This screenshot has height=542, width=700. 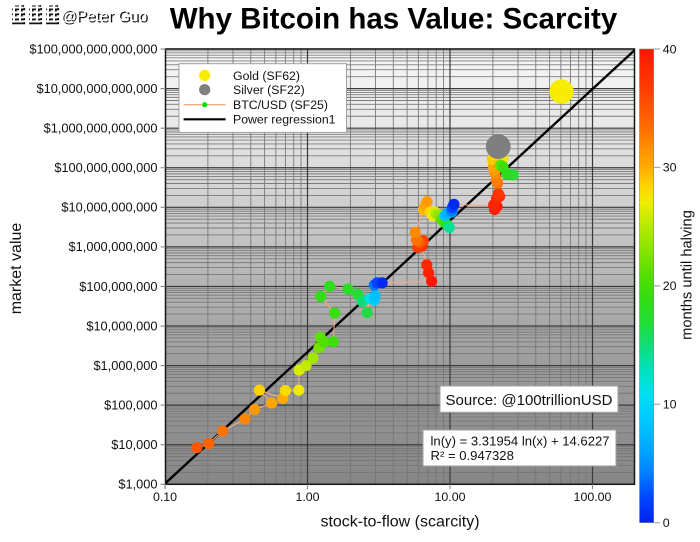 I want to click on svg-text: 40, so click(x=670, y=49).